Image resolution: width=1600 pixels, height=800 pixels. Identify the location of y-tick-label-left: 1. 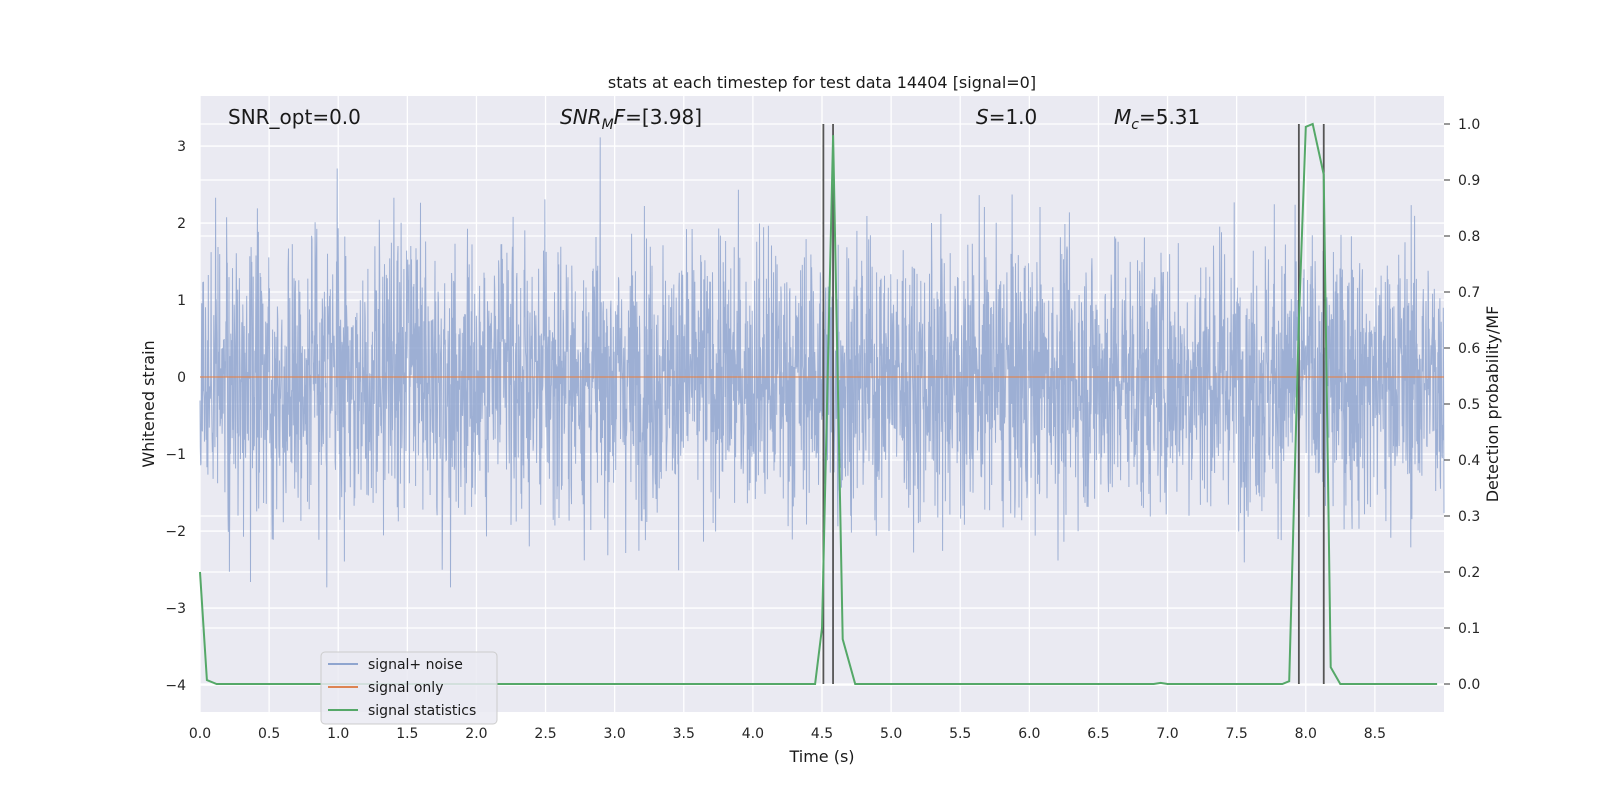
(181, 301).